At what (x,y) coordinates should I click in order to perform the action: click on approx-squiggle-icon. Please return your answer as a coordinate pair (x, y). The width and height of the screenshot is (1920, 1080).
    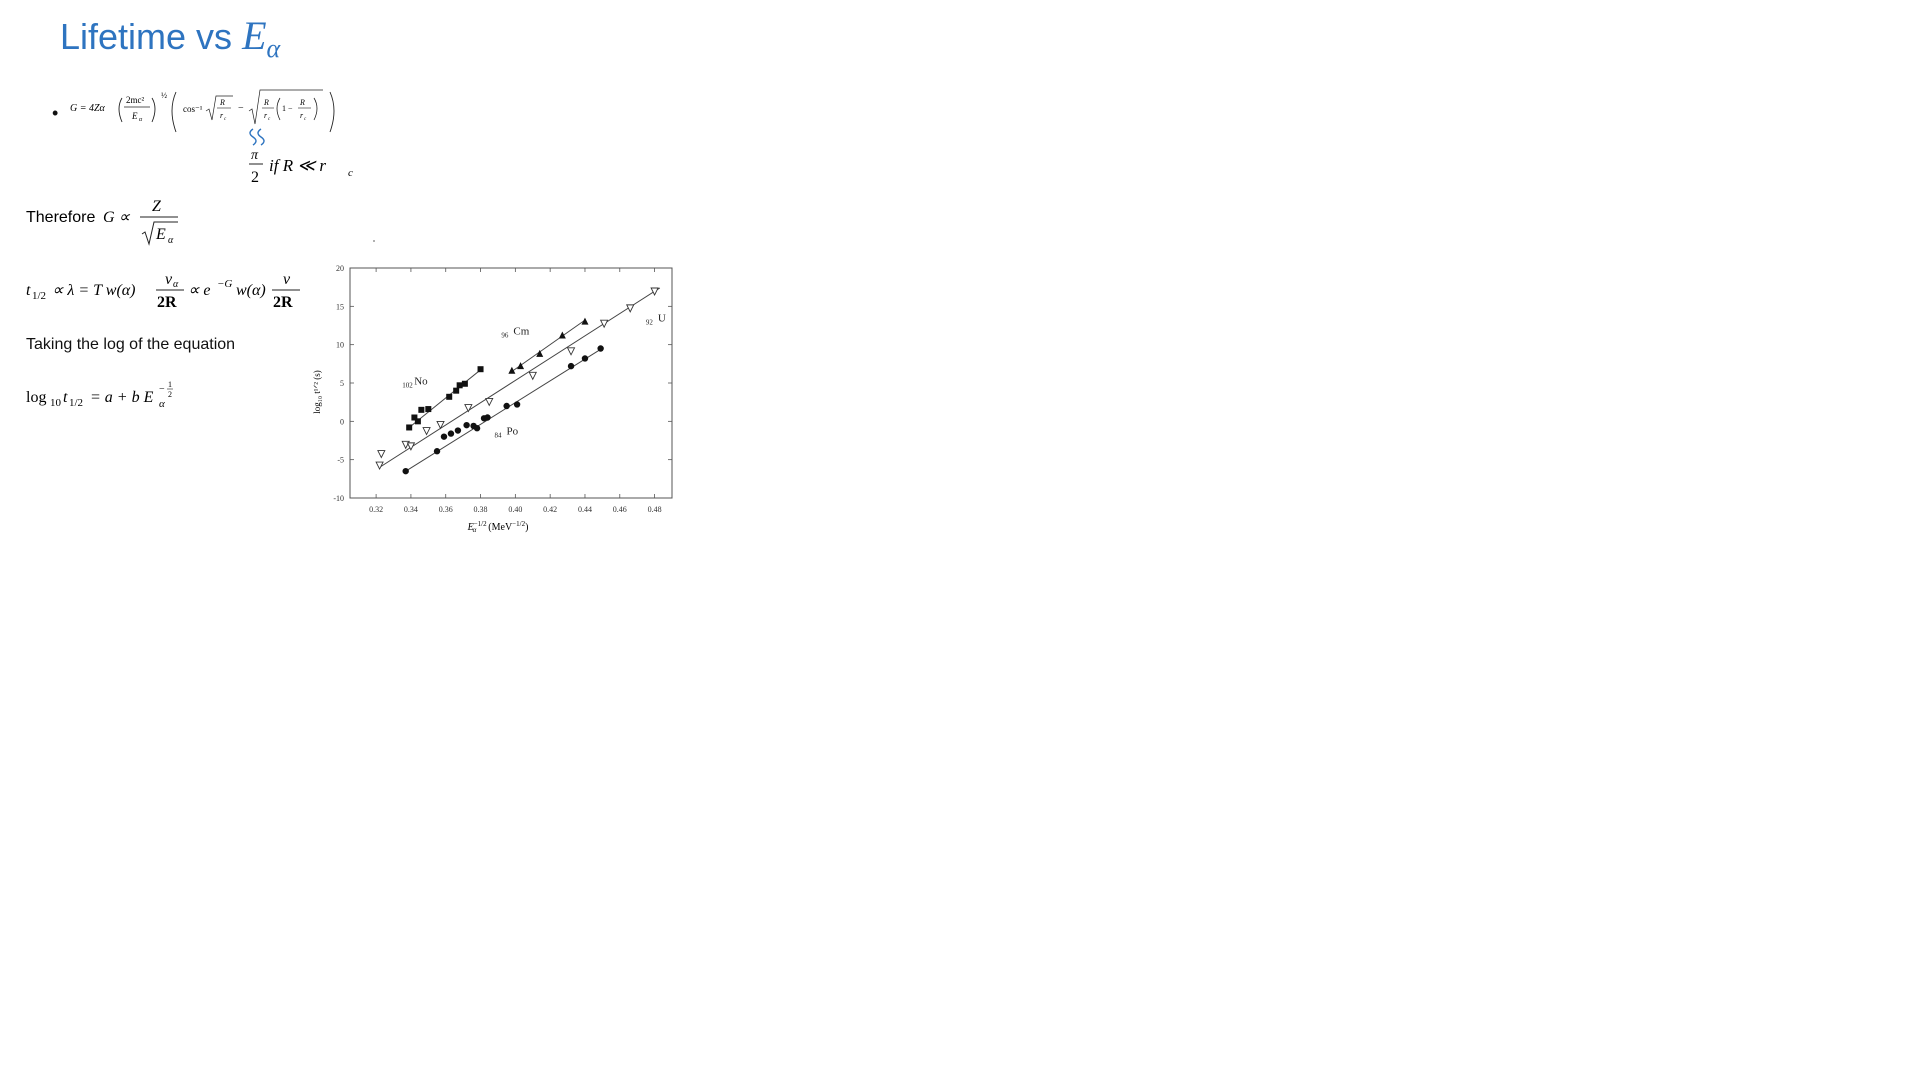
    Looking at the image, I should click on (257, 137).